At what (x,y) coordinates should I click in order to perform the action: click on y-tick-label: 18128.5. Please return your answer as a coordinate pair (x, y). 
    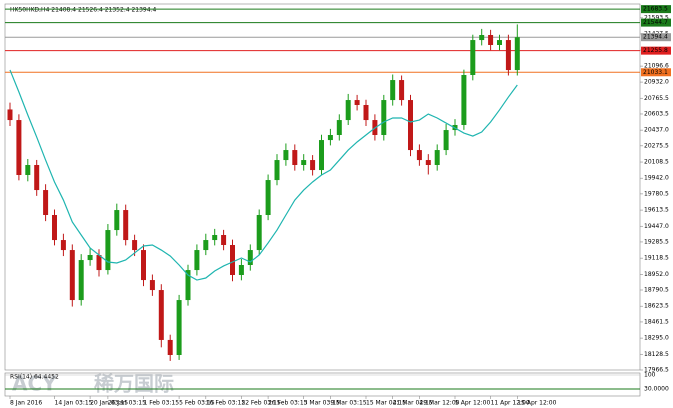
    Looking at the image, I should click on (656, 354).